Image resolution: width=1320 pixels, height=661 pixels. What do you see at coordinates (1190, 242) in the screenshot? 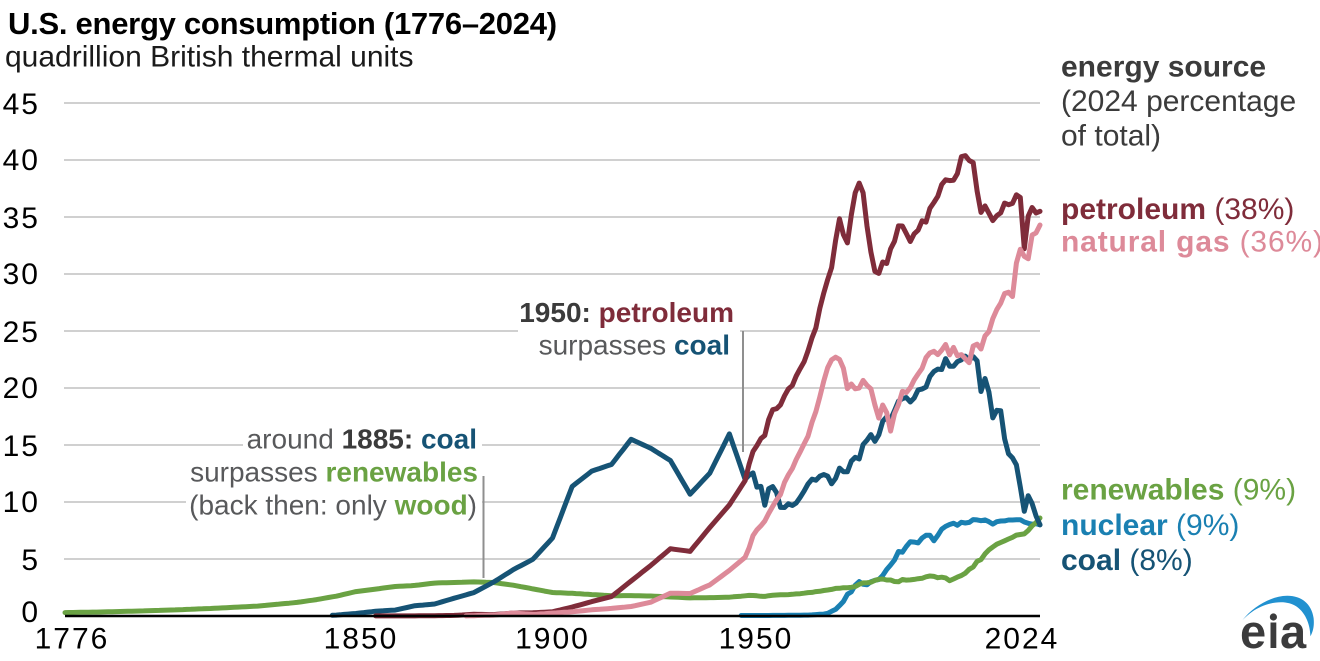
I see `svg-text: natural gas (36%)` at bounding box center [1190, 242].